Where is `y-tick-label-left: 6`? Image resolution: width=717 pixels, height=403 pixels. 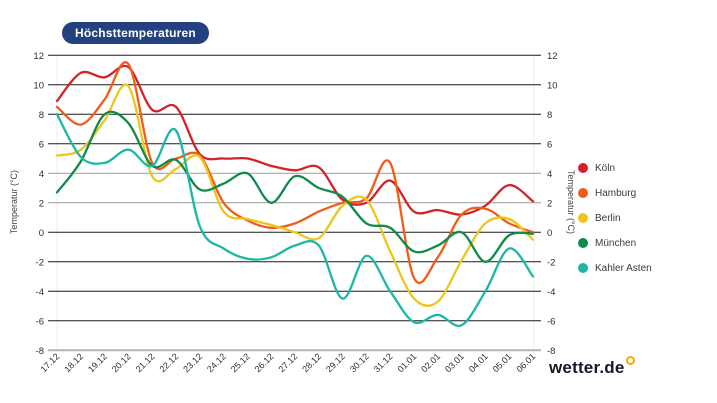
y-tick-label-left: 6 is located at coordinates (41, 144).